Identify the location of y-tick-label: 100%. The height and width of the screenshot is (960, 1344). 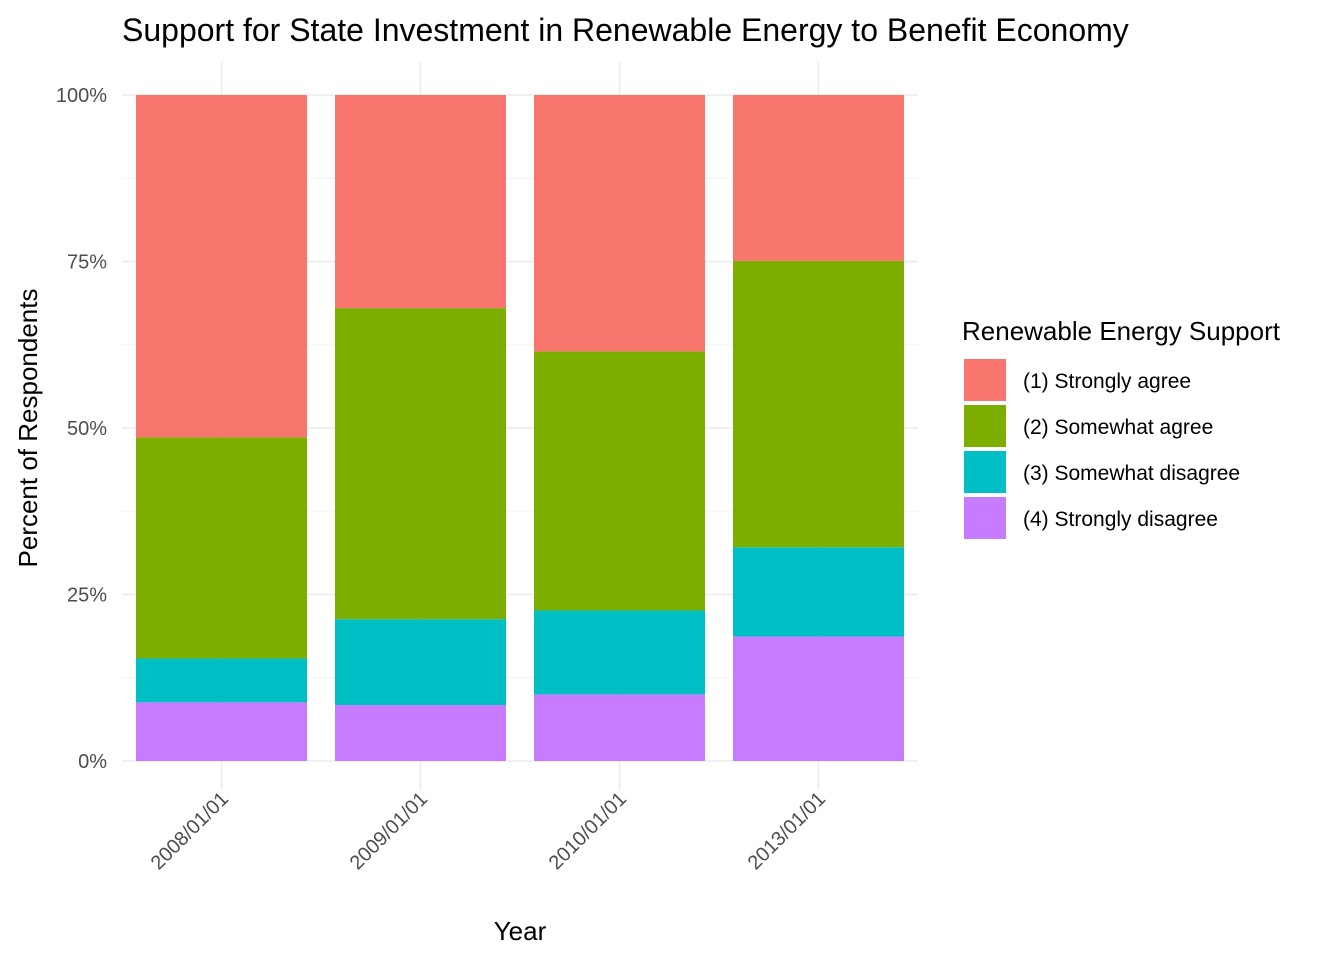
(81, 96).